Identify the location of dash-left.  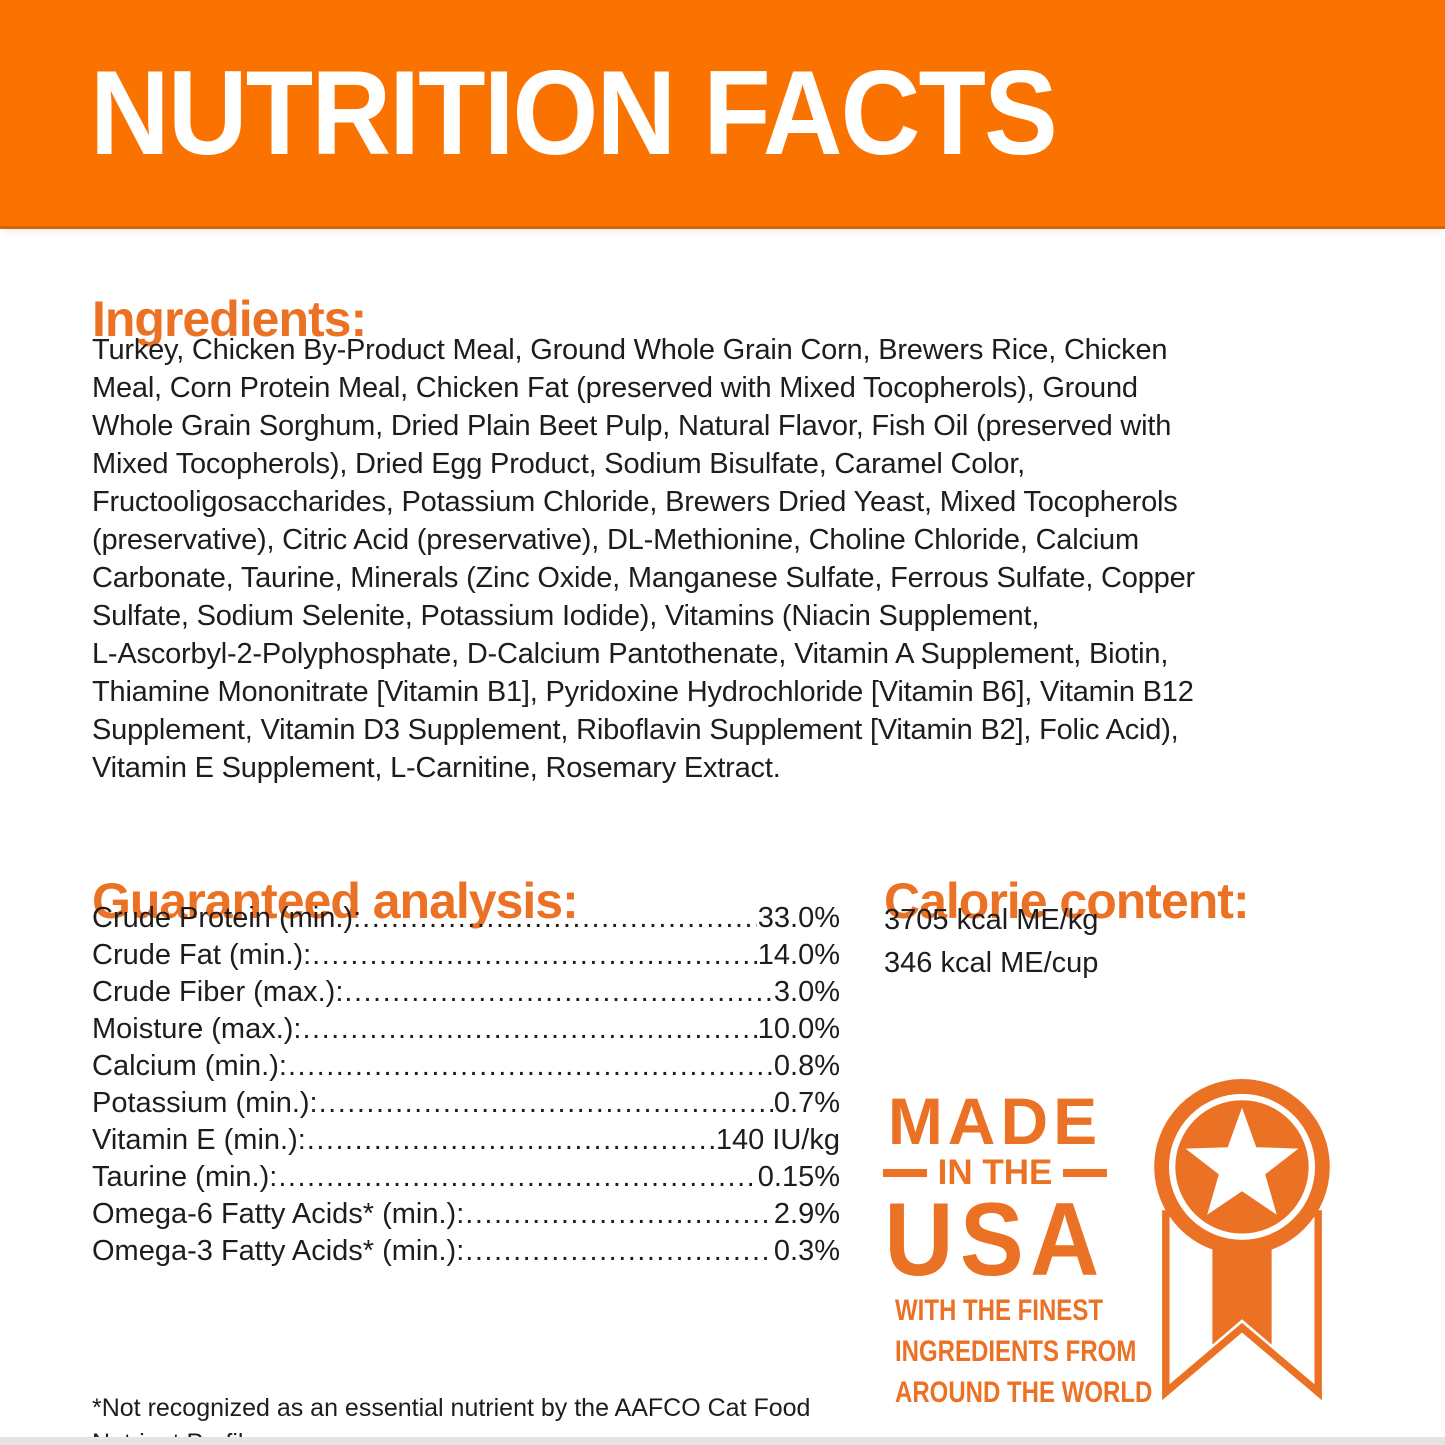
(904, 1173).